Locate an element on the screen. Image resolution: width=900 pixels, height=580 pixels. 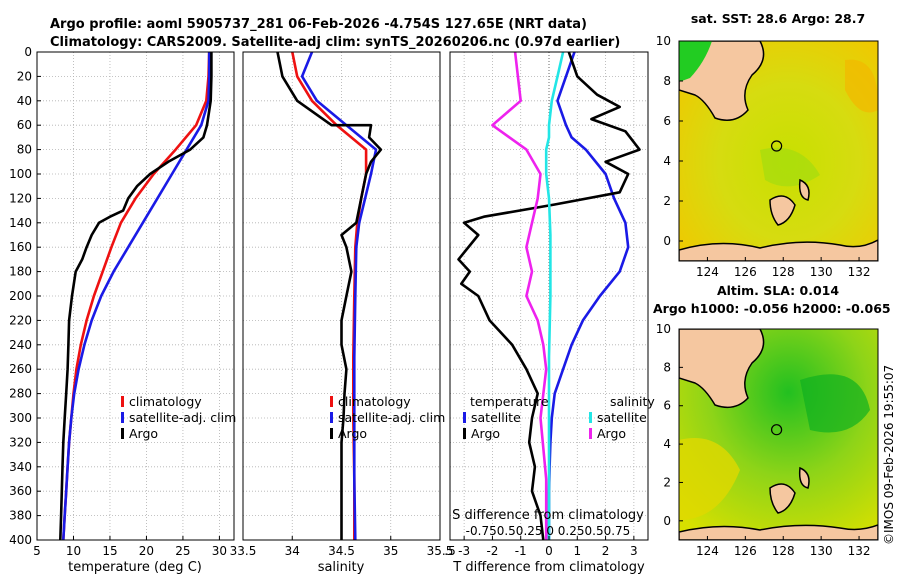
legend-label-climatology-2: climatology is located at coordinates (374, 401).